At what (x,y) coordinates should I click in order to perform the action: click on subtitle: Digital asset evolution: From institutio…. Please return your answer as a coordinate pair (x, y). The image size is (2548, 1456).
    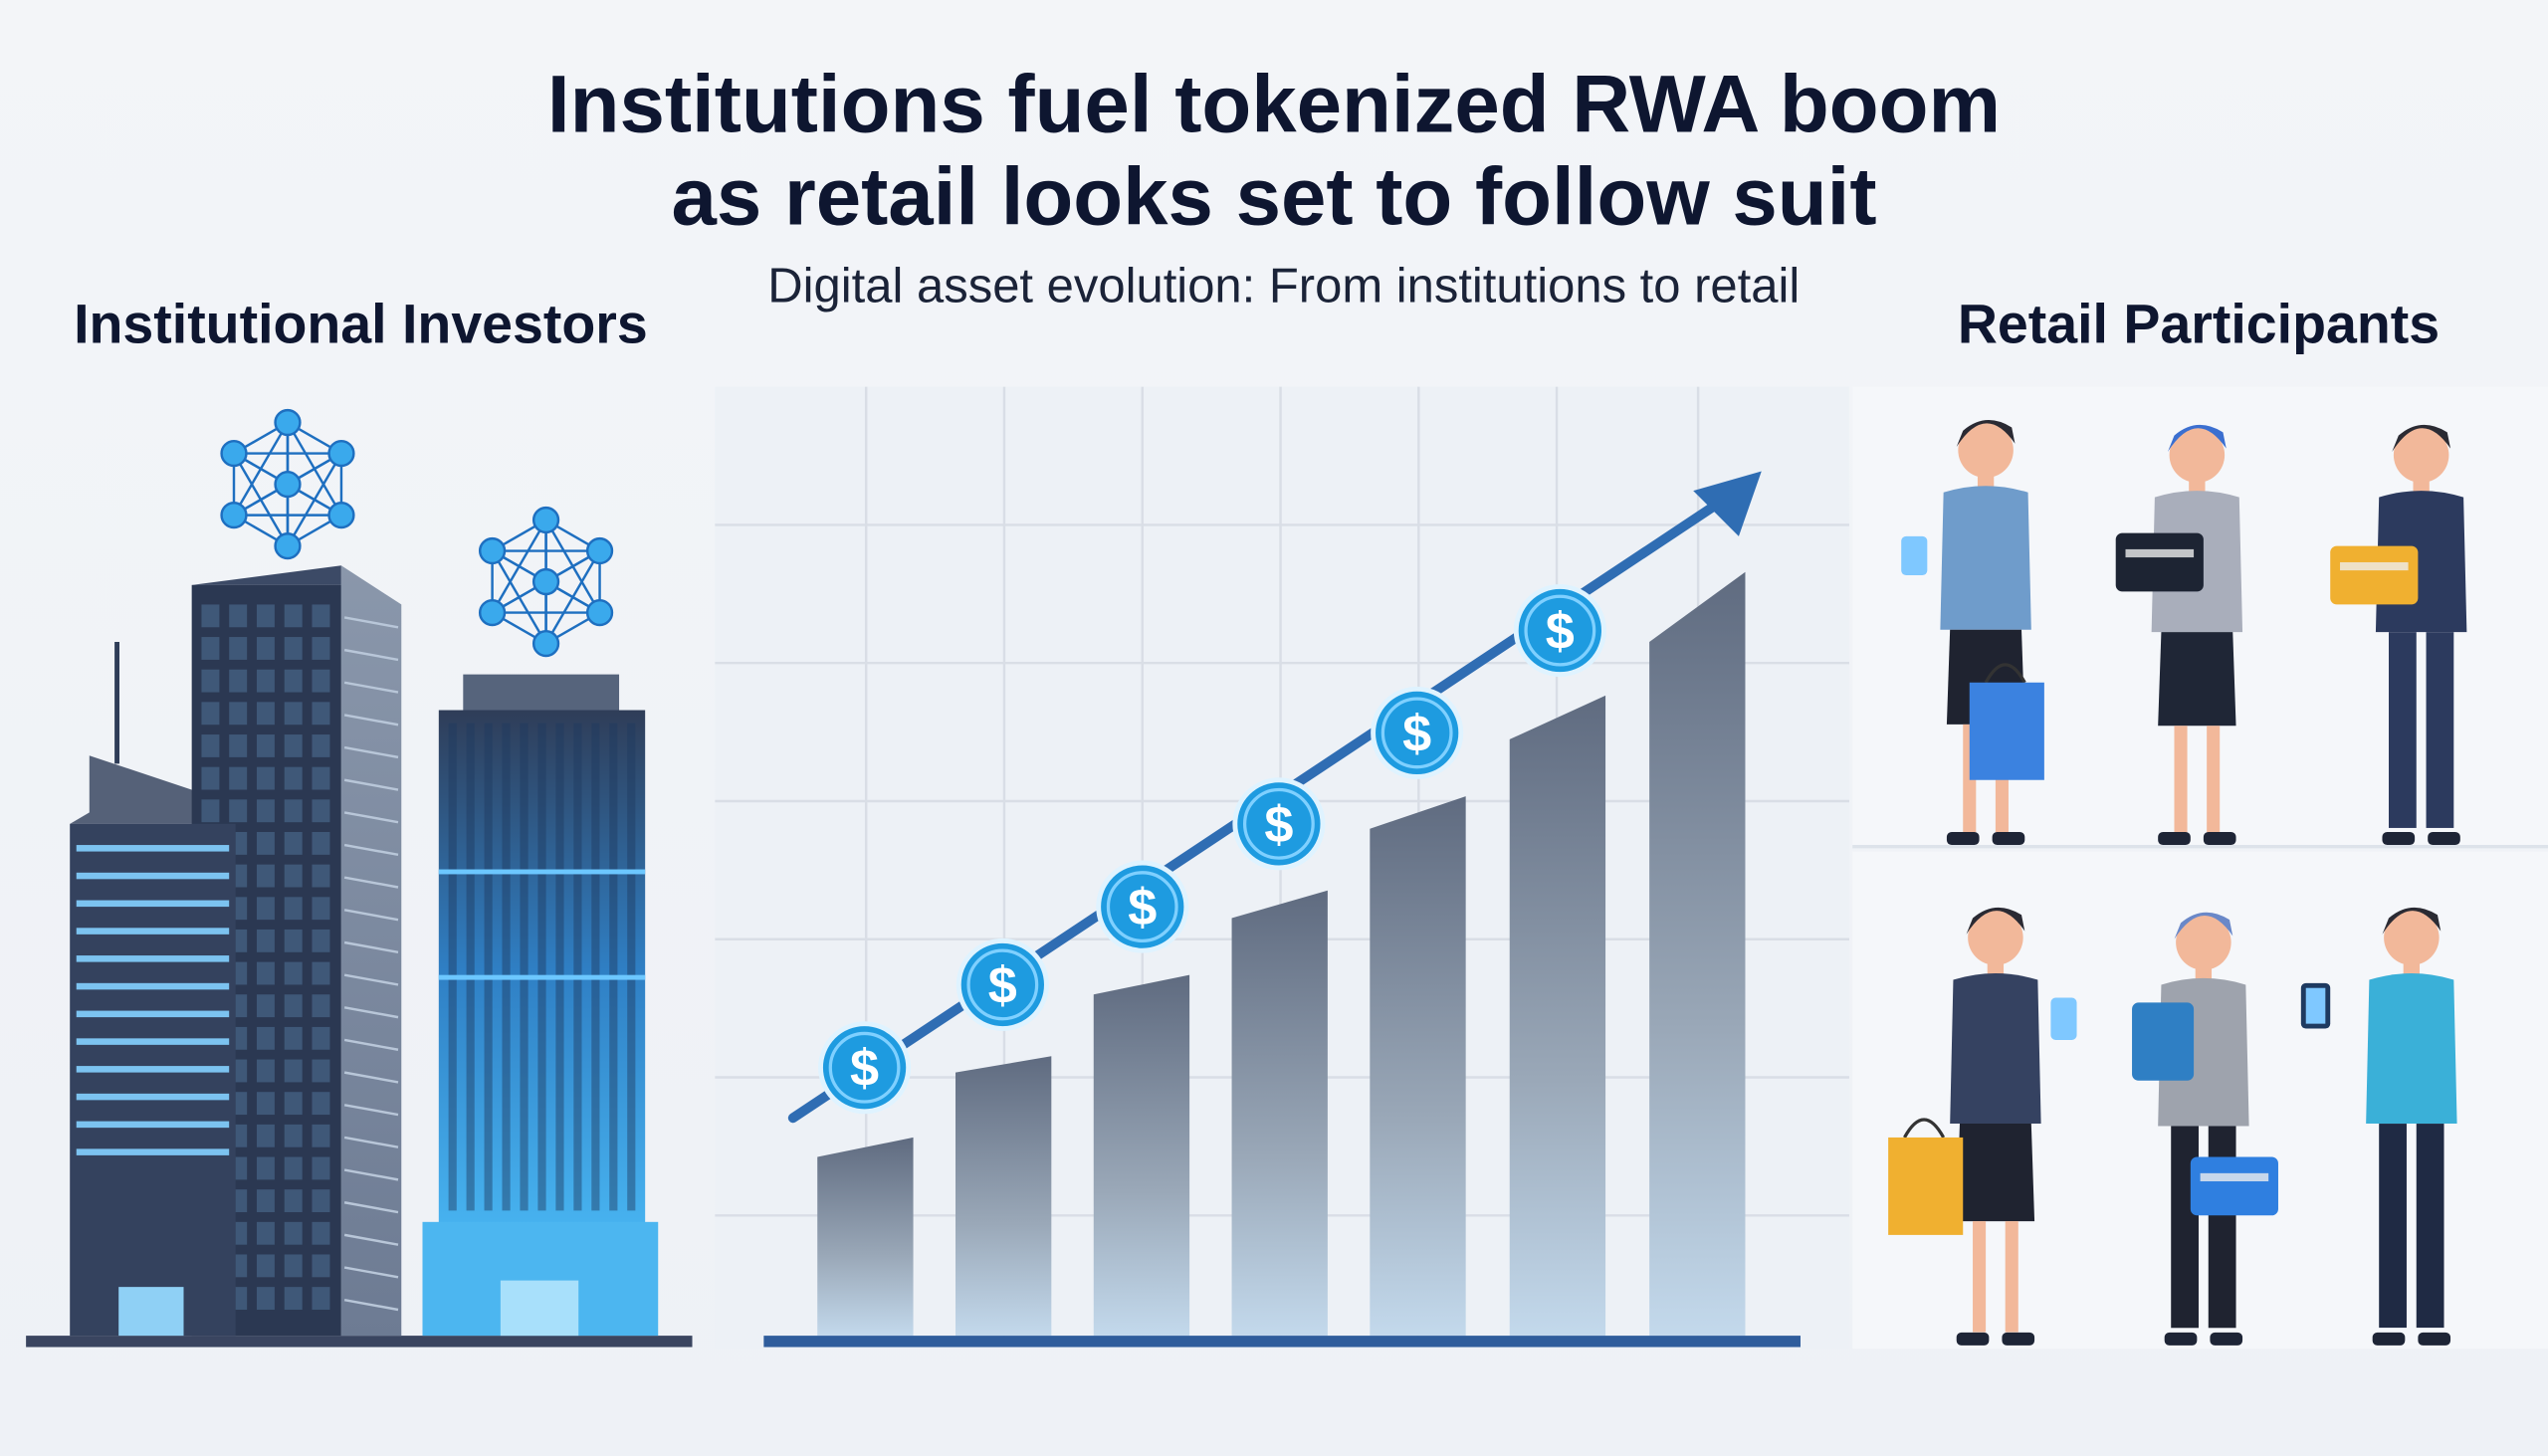
    Looking at the image, I should click on (1283, 286).